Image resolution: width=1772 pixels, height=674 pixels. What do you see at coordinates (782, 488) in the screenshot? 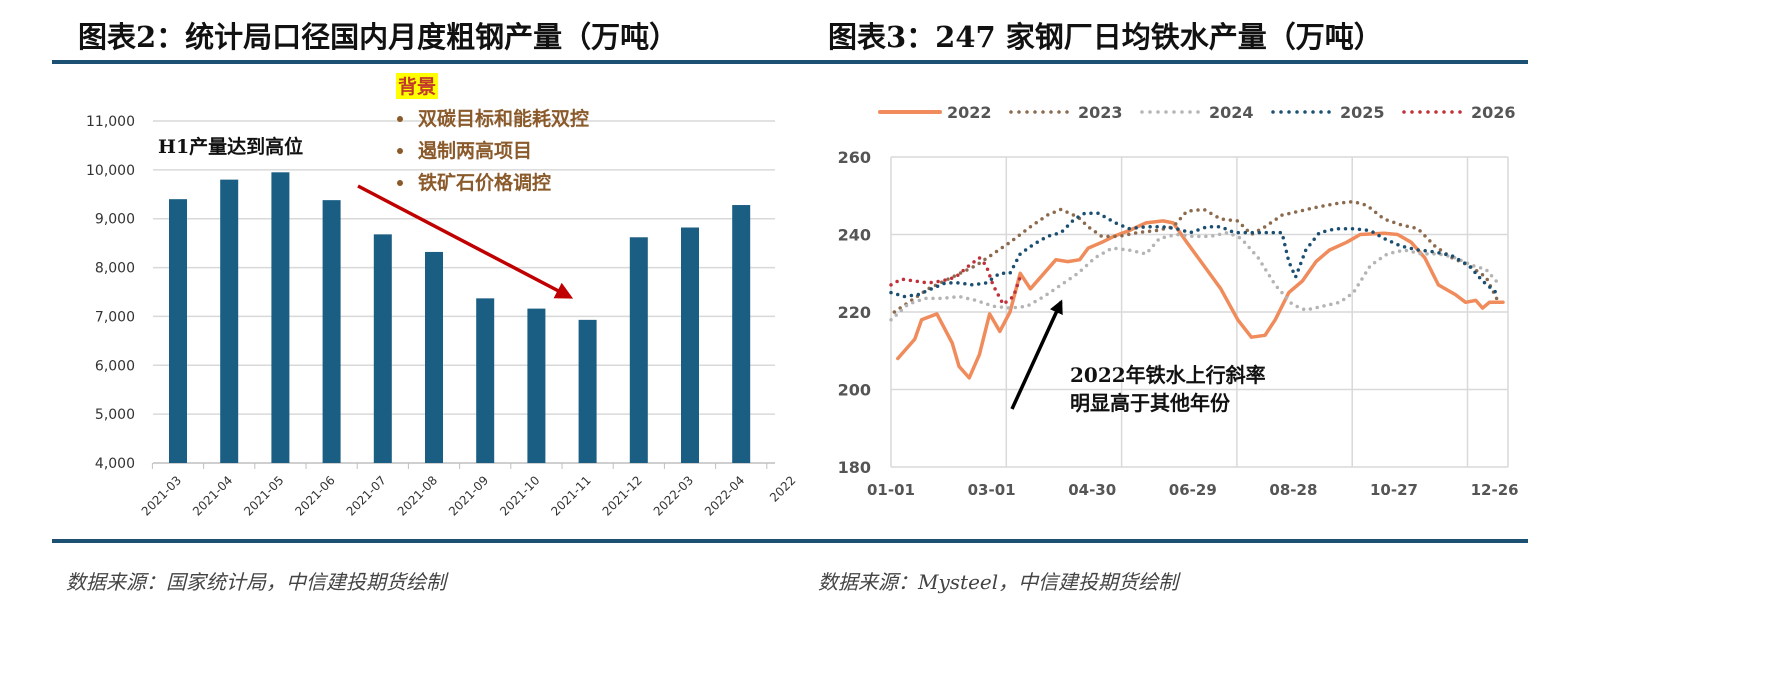
I see `x-tick-label: 2022` at bounding box center [782, 488].